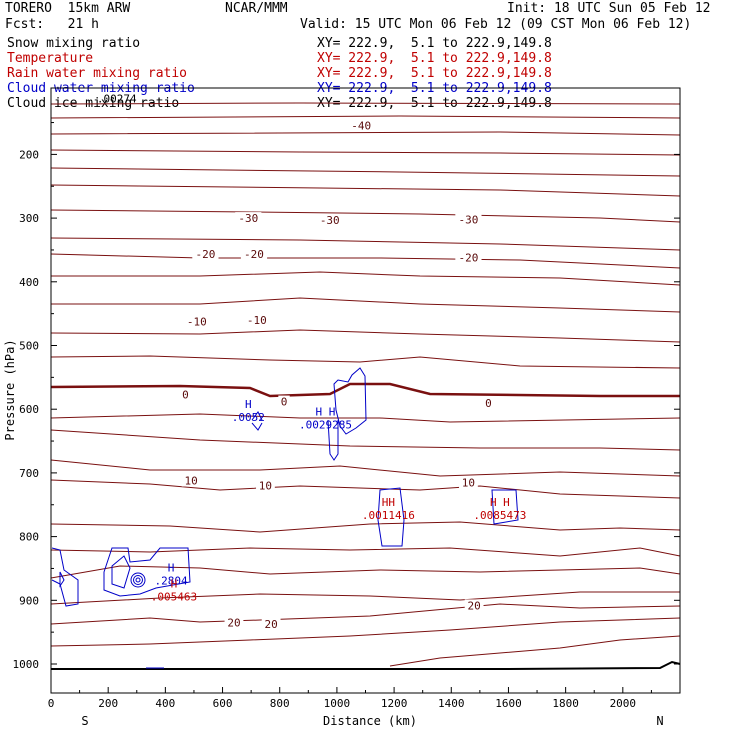 This screenshot has width=740, height=740. I want to click on extremum-value-2: .0011416, so click(388, 515).